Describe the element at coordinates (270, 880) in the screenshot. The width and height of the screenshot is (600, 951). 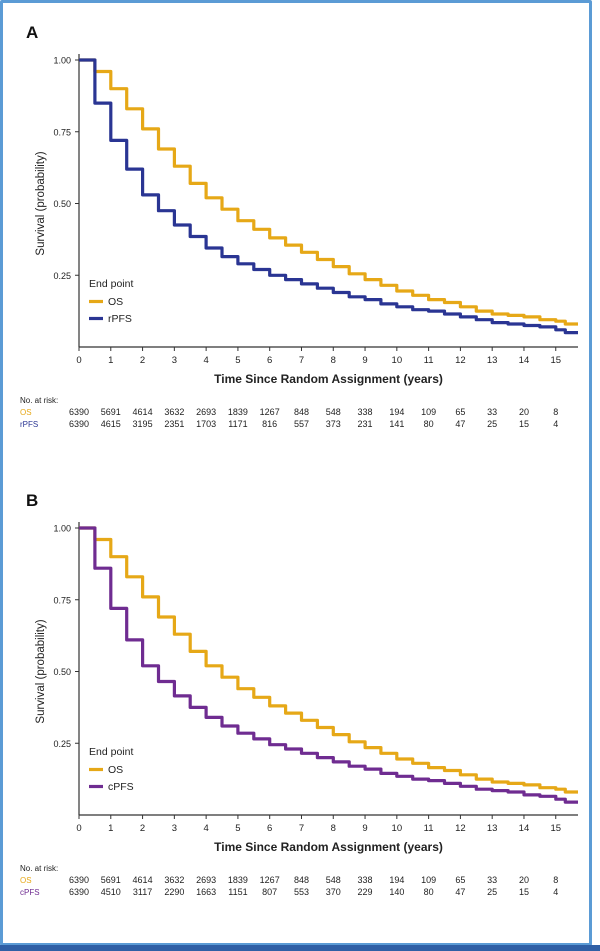
I see `at-risk-value: 1267` at that location.